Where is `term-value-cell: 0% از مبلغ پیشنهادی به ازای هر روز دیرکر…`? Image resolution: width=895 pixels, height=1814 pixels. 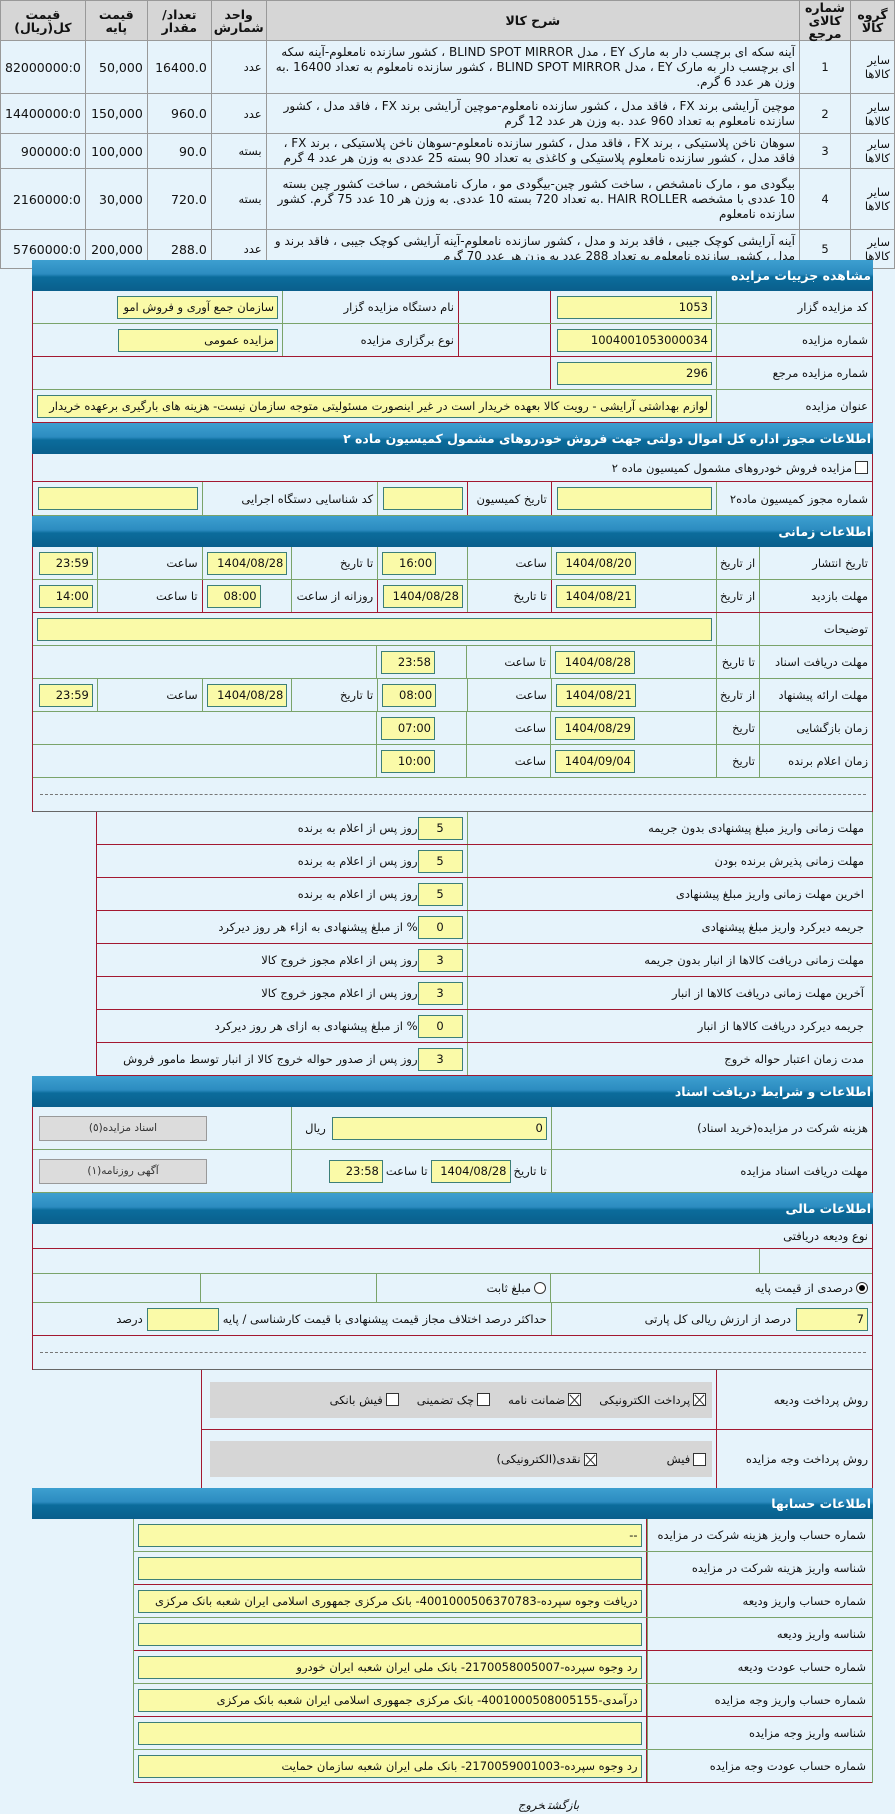
term-value-cell: 0% از مبلغ پیشنهادی به ازای هر روز دیرکر… is located at coordinates (282, 1026).